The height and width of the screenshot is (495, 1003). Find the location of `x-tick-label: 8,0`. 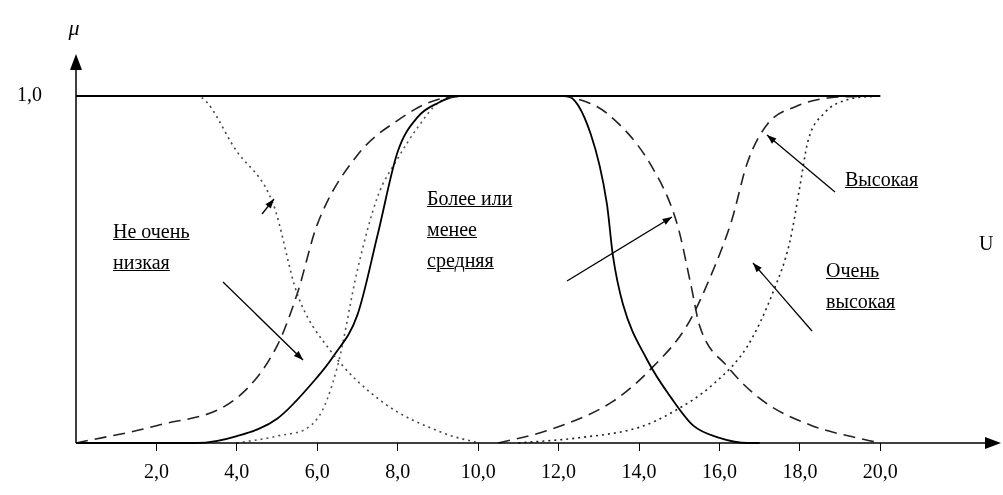

x-tick-label: 8,0 is located at coordinates (398, 471).